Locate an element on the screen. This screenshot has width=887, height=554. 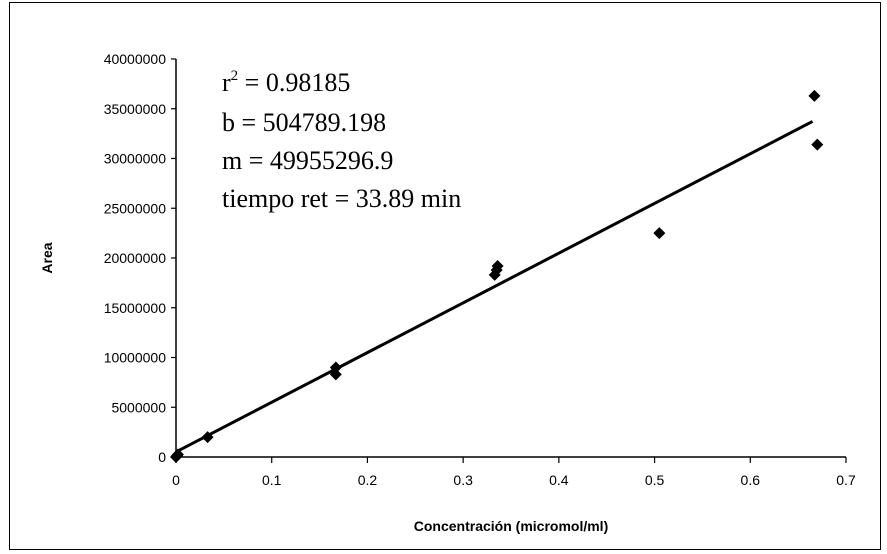
r-squared-value: = 0.98185 is located at coordinates (294, 82).